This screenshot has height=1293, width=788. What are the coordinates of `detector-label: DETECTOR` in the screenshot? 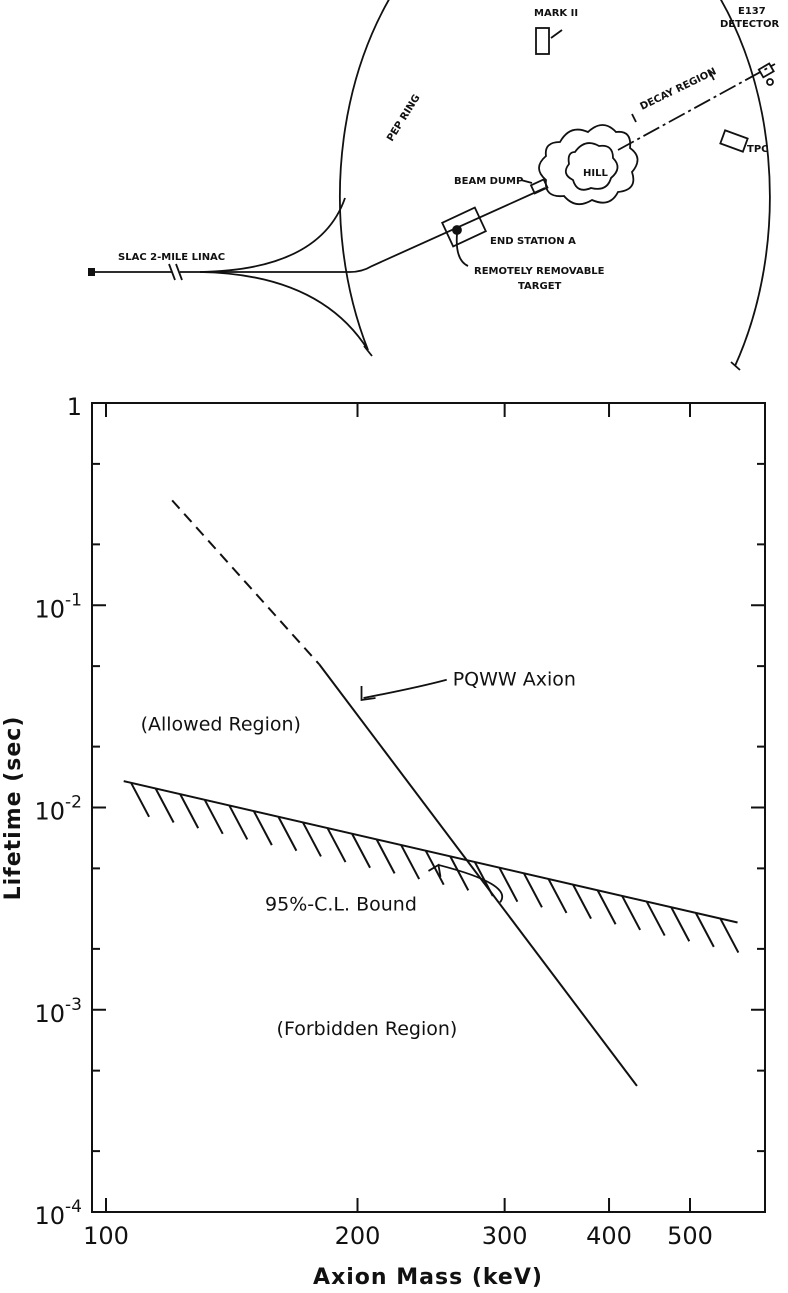 It's located at (749, 24).